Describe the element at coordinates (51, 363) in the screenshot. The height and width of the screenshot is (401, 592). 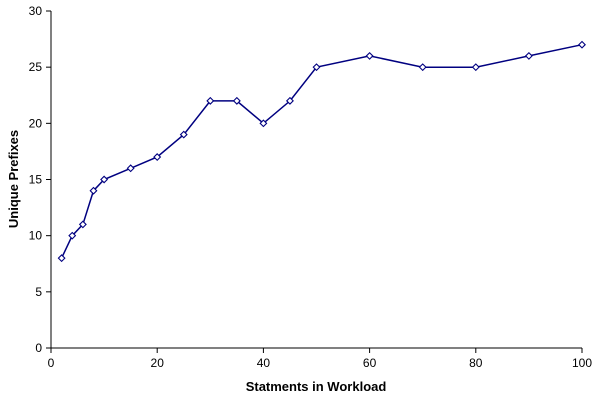
I see `x-tick-label: 0` at that location.